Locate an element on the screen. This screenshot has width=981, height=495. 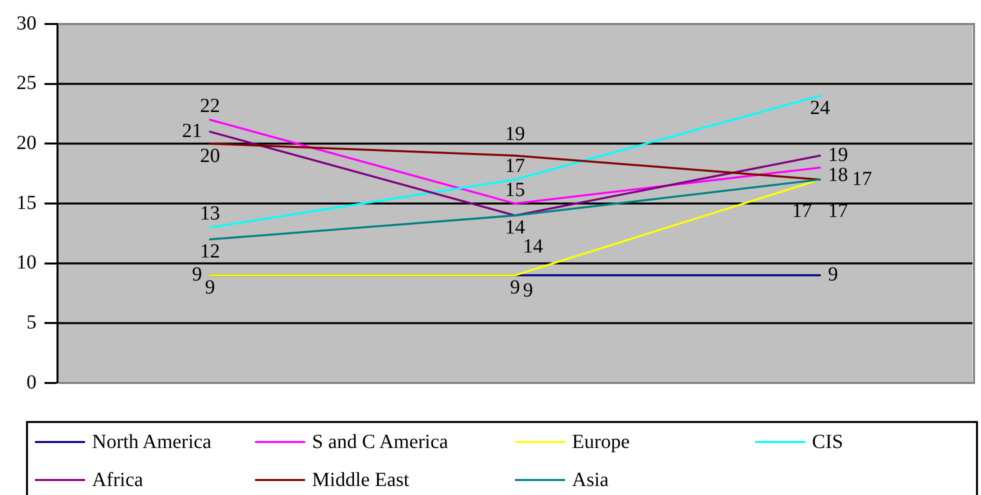
y-tick-label: 10 is located at coordinates (26, 263).